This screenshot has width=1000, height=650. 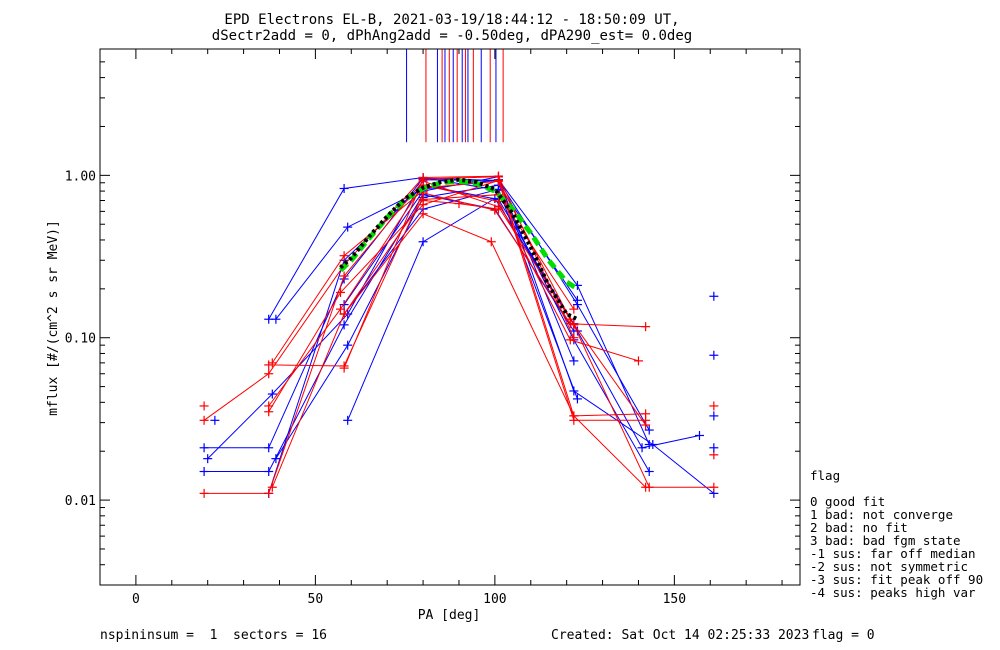 I want to click on x-tick-label: 150, so click(x=674, y=599).